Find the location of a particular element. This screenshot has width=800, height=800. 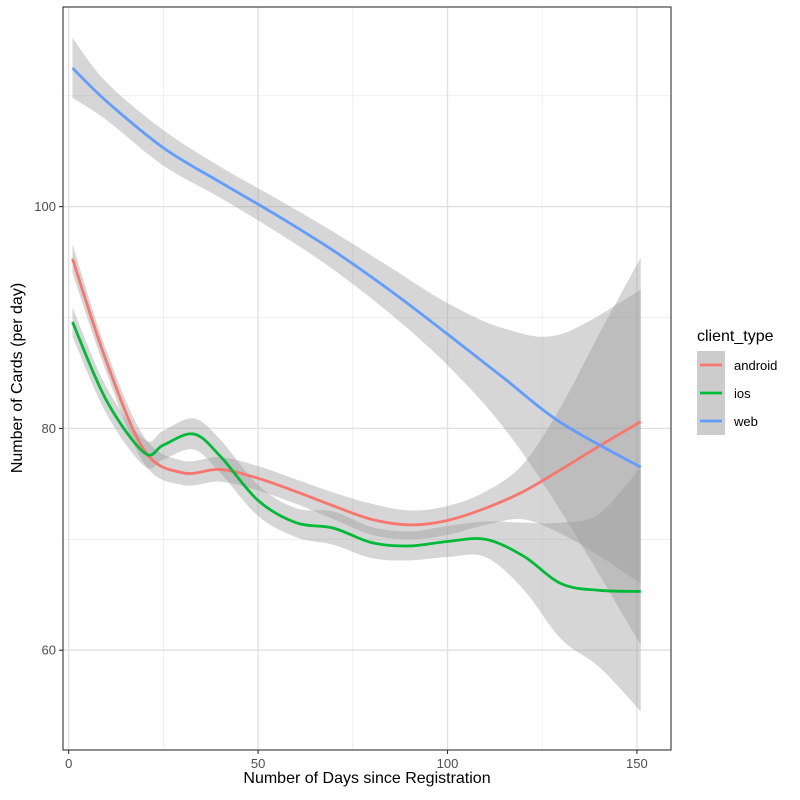

legend: client_type android ios web is located at coordinates (737, 381).